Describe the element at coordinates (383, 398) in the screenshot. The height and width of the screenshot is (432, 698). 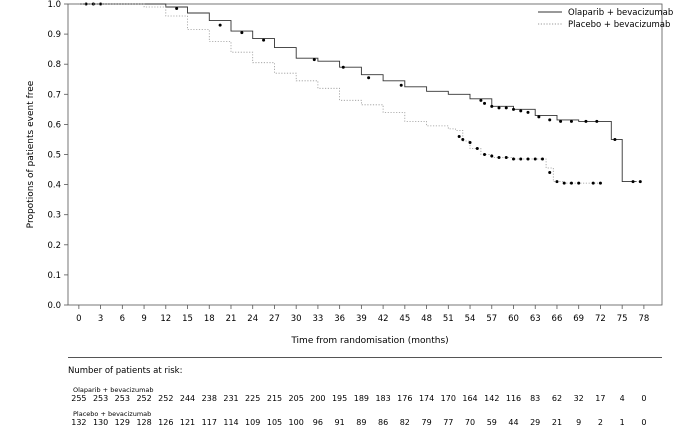
I see `risk-count: 183` at that location.